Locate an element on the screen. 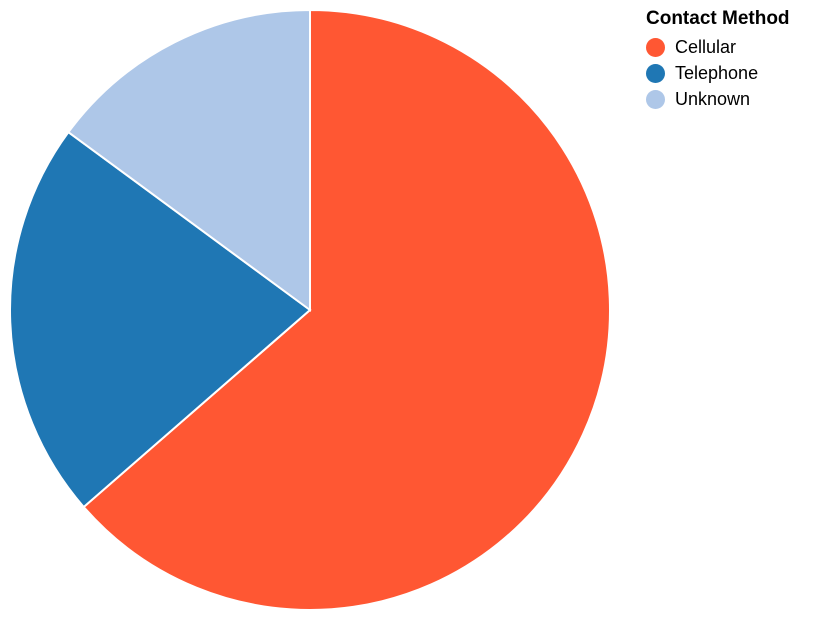 This screenshot has height=620, width=824. legend-label-telephone: Telephone is located at coordinates (717, 72).